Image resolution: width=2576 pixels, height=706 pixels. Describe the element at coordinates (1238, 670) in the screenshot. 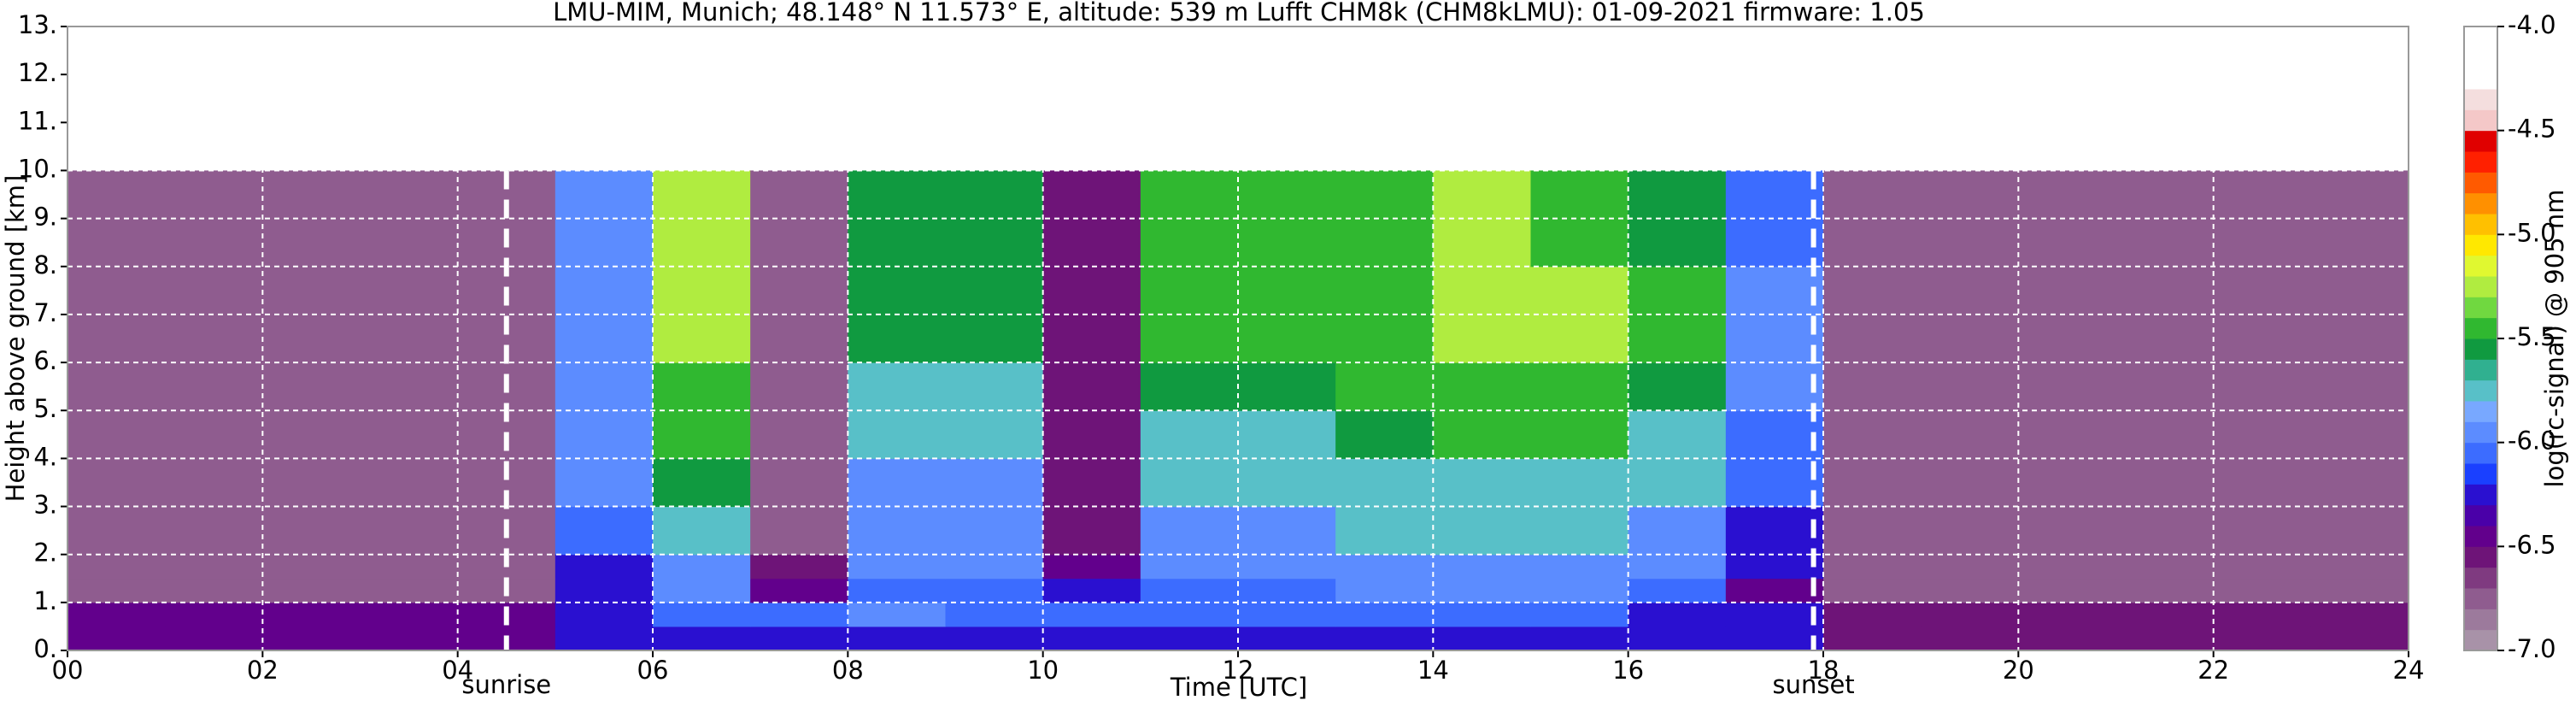

I see `x-tick-label: 12` at that location.